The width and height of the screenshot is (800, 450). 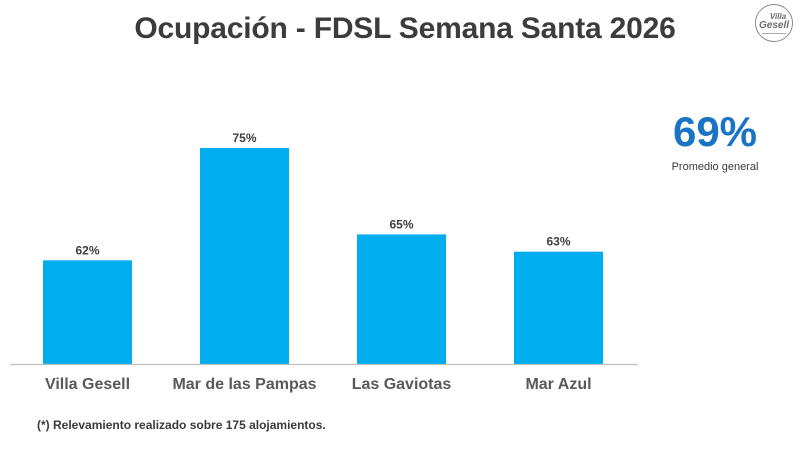 I want to click on bar-mar-azul, so click(x=558, y=307).